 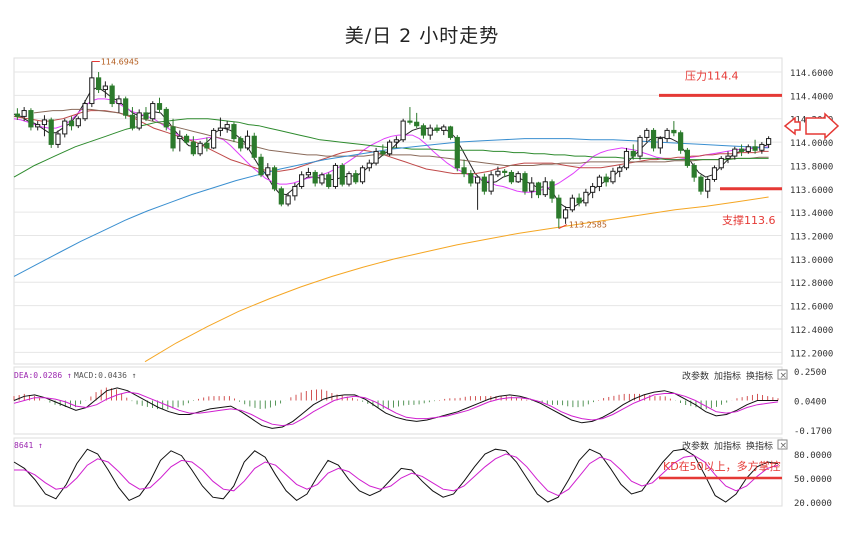 I want to click on macd-close-button: ×, so click(x=784, y=376).